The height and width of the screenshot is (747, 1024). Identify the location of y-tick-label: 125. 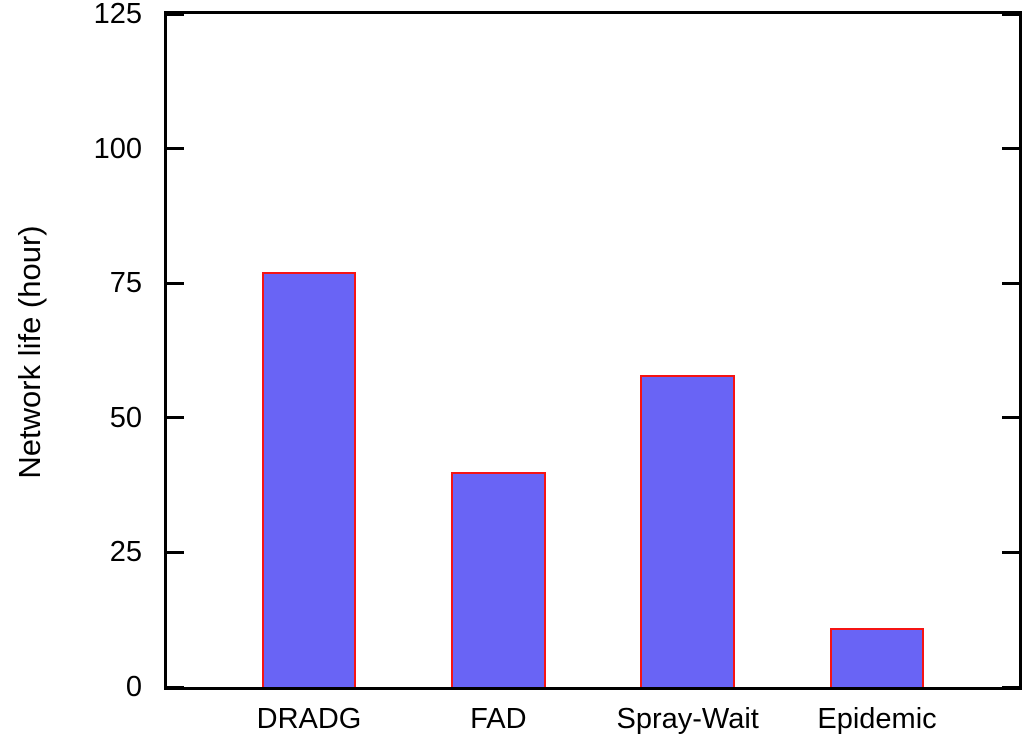
(117, 15).